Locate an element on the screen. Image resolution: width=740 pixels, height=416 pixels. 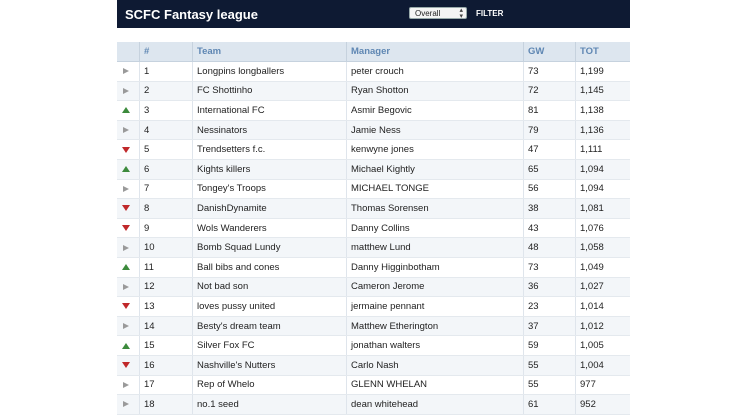
col-tot: TOT is located at coordinates (602, 52).